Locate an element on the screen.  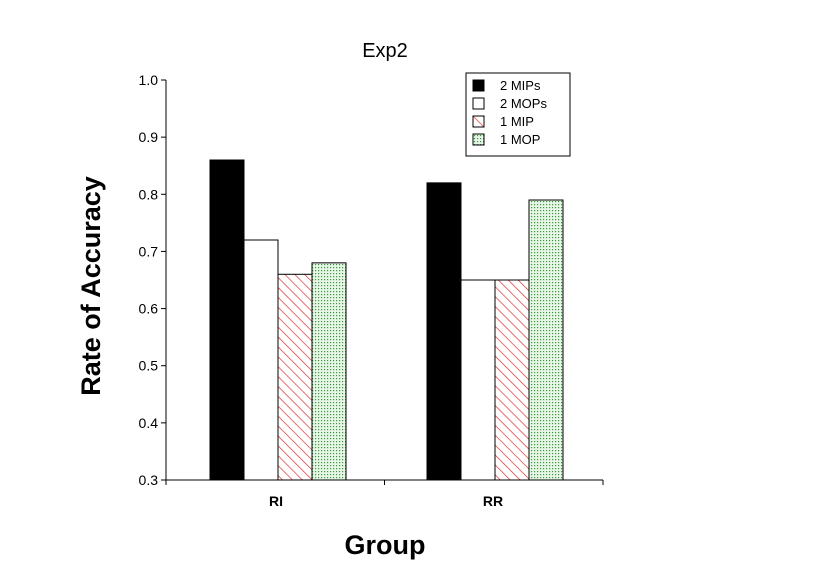
y-tick-label: 0.9 is located at coordinates (149, 137).